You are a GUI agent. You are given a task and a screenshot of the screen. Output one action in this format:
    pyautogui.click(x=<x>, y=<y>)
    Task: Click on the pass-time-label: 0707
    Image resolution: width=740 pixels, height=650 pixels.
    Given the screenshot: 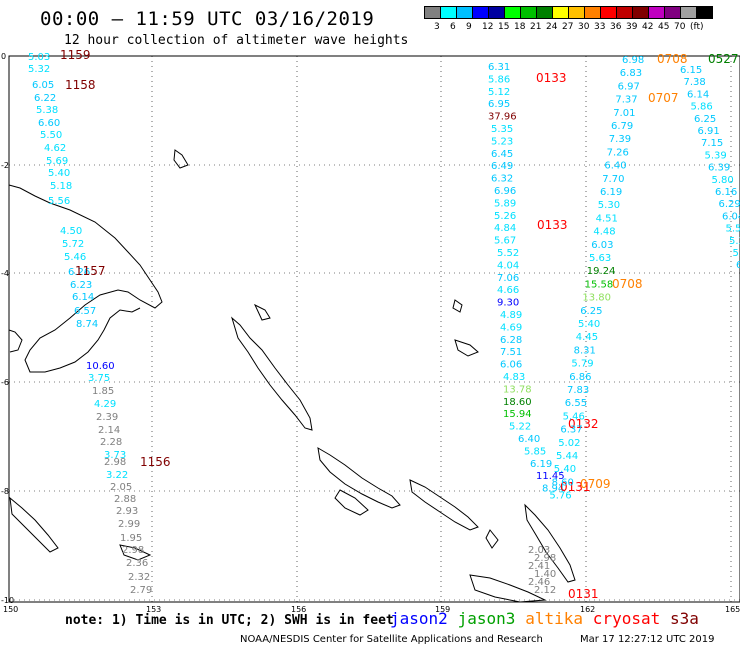 What is the action you would take?
    pyautogui.click(x=663, y=98)
    